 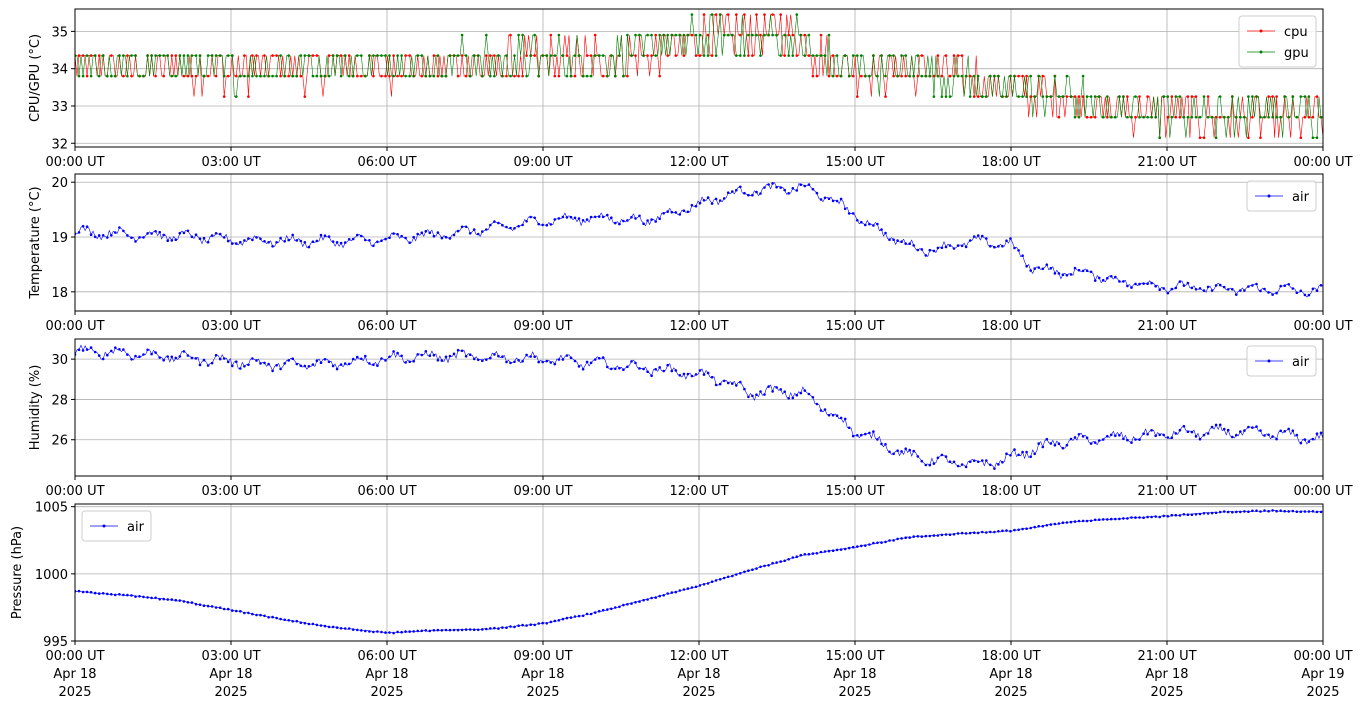 What do you see at coordinates (59, 400) in the screenshot?
I see `y-tick-label: 28` at bounding box center [59, 400].